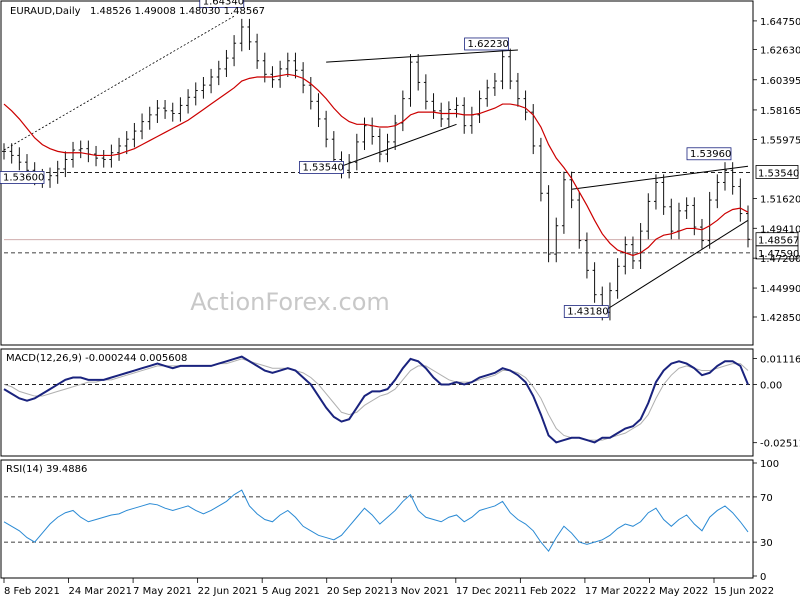 The width and height of the screenshot is (800, 604). I want to click on rsi-series-line, so click(376, 521).